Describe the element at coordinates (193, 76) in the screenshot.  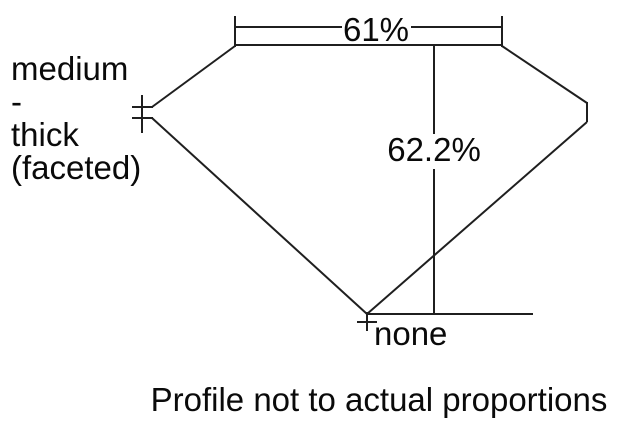
I see `crown-left-line` at that location.